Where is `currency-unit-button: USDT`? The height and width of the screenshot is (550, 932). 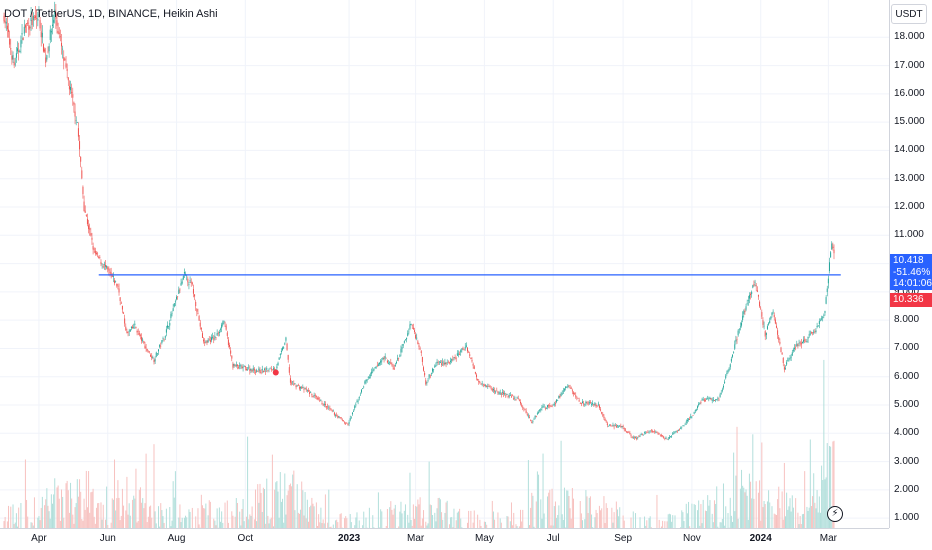 currency-unit-button: USDT is located at coordinates (909, 14).